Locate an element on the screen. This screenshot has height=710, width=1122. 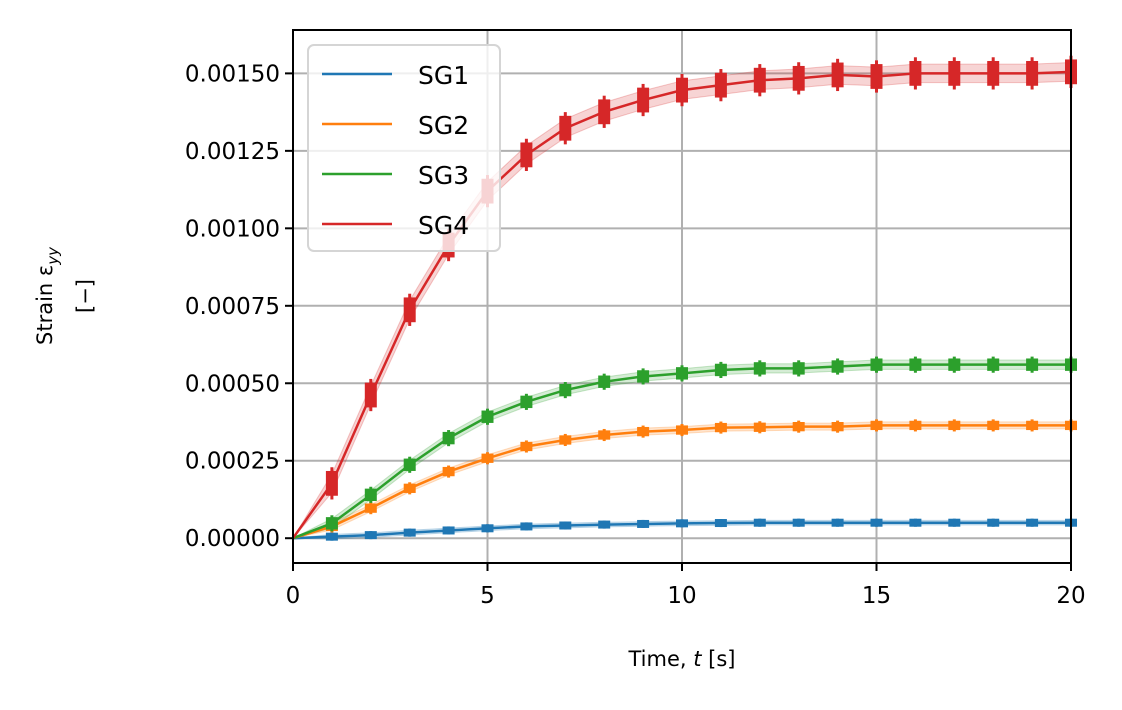
x-tick-label: 0 is located at coordinates (293, 596).